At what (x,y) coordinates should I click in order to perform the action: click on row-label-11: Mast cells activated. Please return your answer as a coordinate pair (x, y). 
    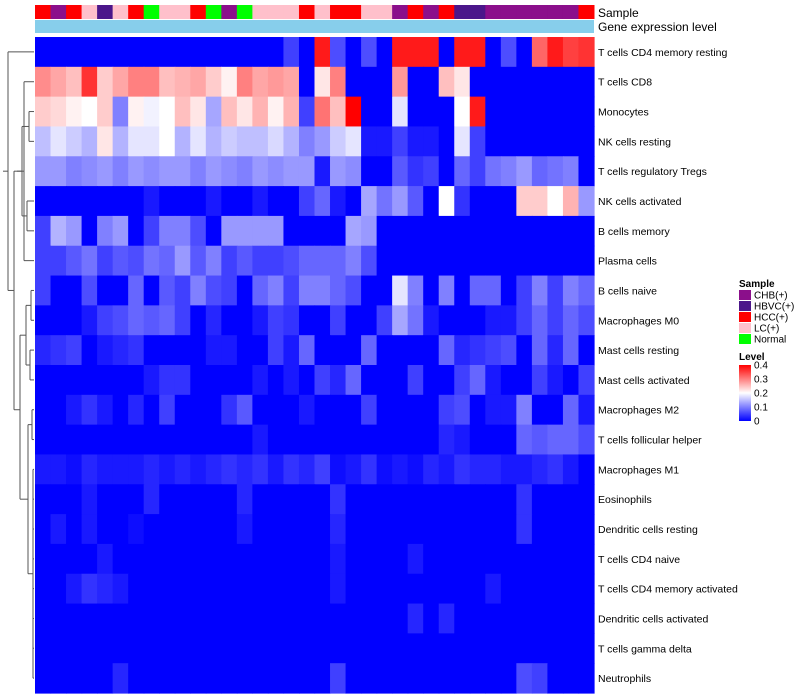
    Looking at the image, I should click on (644, 381).